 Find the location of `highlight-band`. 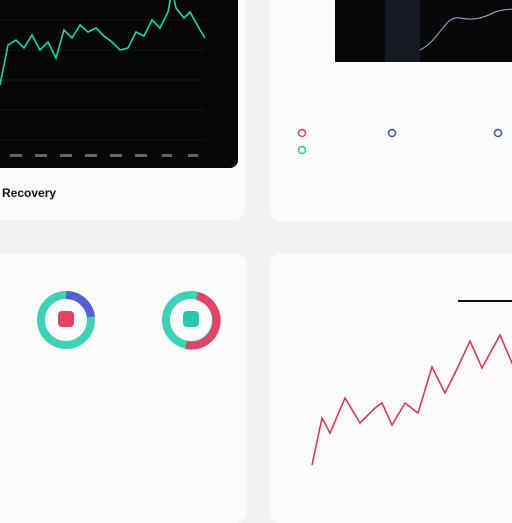

highlight-band is located at coordinates (402, 31).